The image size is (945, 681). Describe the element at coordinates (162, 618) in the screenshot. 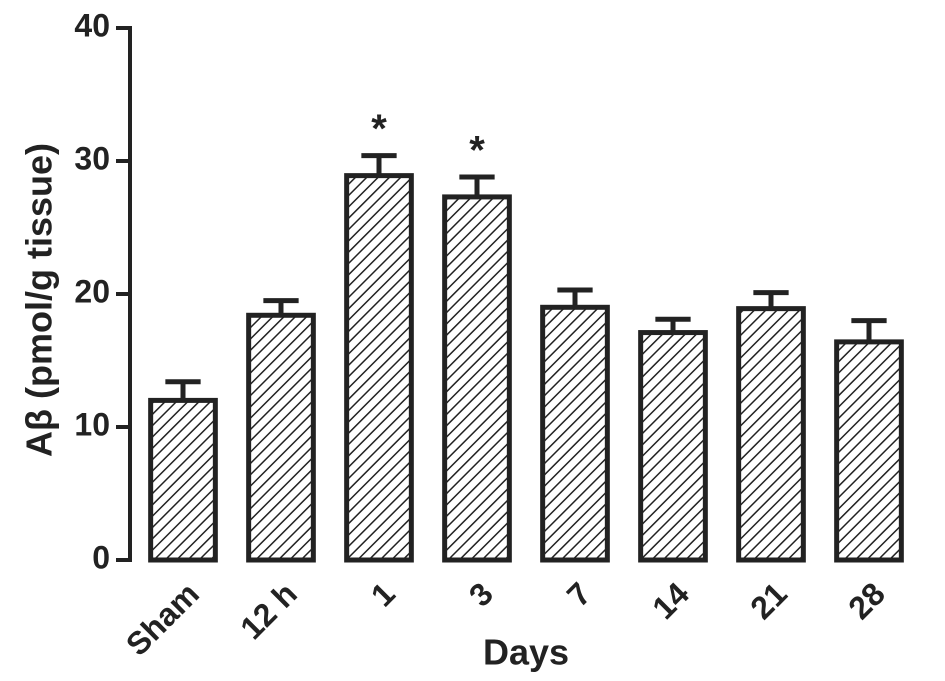

I see `x-tick-label: Sham` at that location.